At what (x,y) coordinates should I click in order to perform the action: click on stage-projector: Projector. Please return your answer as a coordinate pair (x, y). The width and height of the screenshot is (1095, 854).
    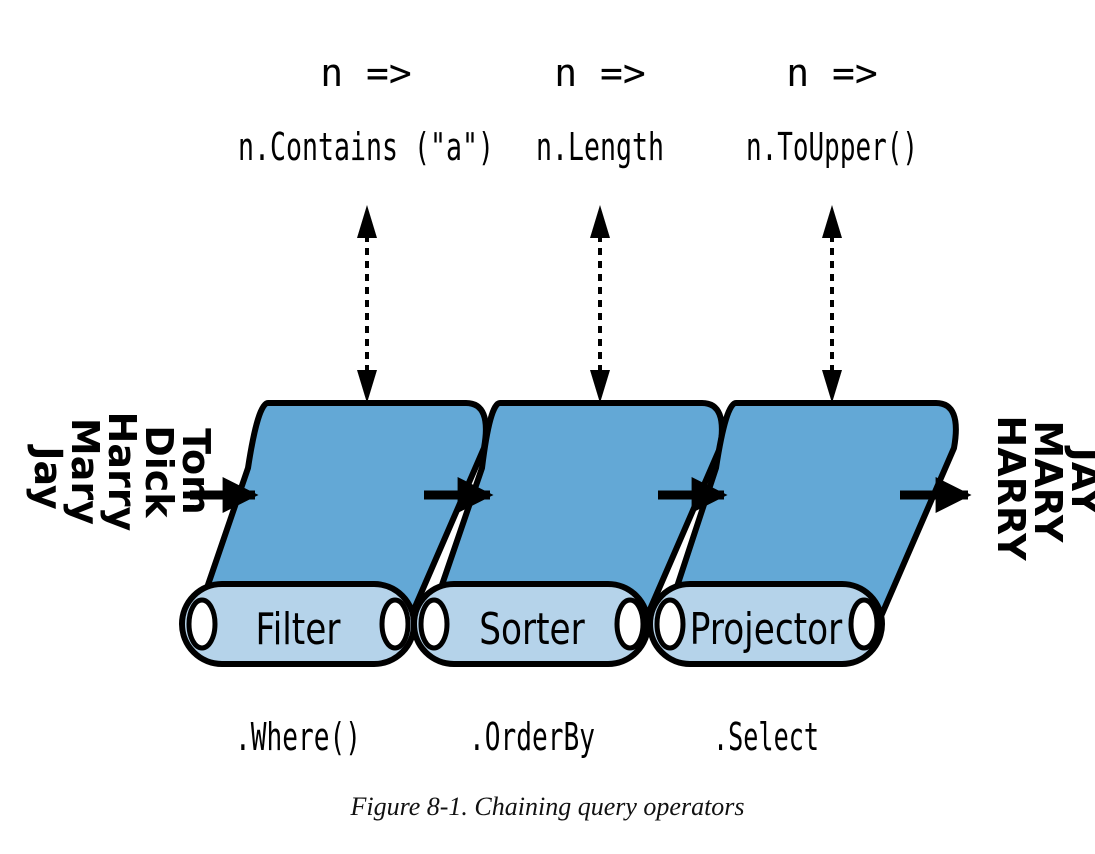
    Looking at the image, I should click on (809, 533).